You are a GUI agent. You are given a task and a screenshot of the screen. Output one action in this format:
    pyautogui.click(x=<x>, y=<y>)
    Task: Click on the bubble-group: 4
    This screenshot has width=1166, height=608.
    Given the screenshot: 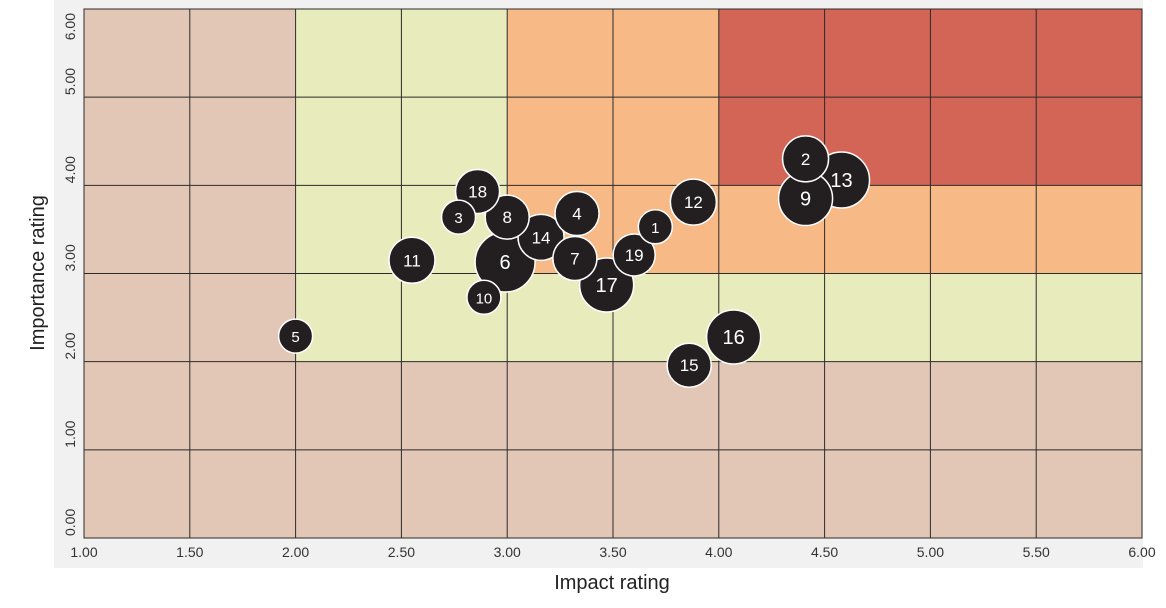 What is the action you would take?
    pyautogui.click(x=577, y=213)
    